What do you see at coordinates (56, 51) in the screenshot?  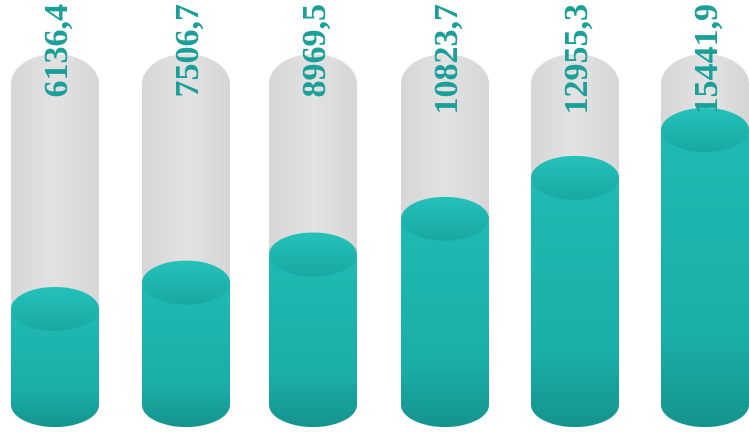 I see `value-label-1: 6136,4` at bounding box center [56, 51].